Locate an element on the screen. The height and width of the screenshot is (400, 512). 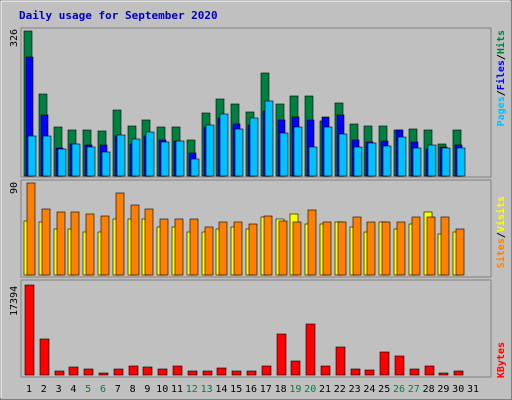
day-label-15: 15 is located at coordinates (236, 389).